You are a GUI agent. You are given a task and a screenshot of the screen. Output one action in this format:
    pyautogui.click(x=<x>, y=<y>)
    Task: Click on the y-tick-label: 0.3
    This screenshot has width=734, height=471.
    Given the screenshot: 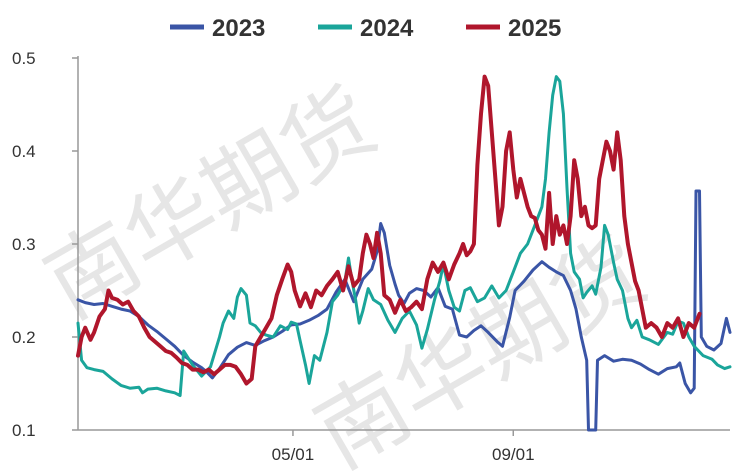 What is the action you would take?
    pyautogui.click(x=24, y=244)
    